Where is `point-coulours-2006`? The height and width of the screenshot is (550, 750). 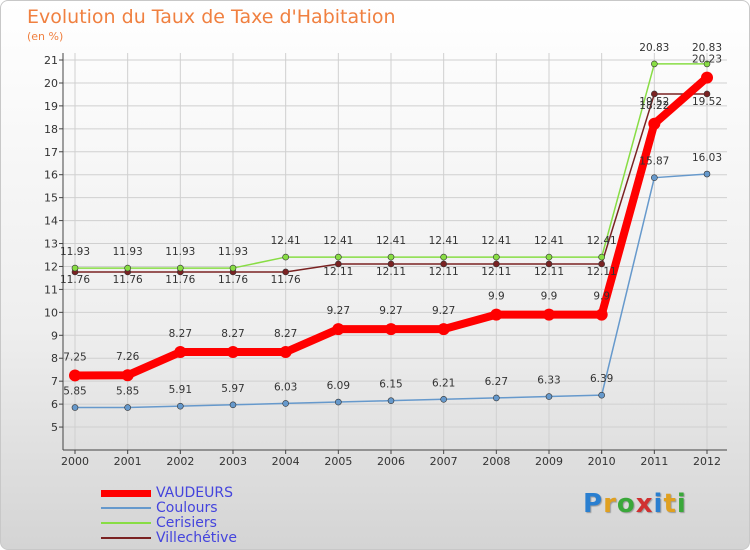 point-coulours-2006 is located at coordinates (391, 400).